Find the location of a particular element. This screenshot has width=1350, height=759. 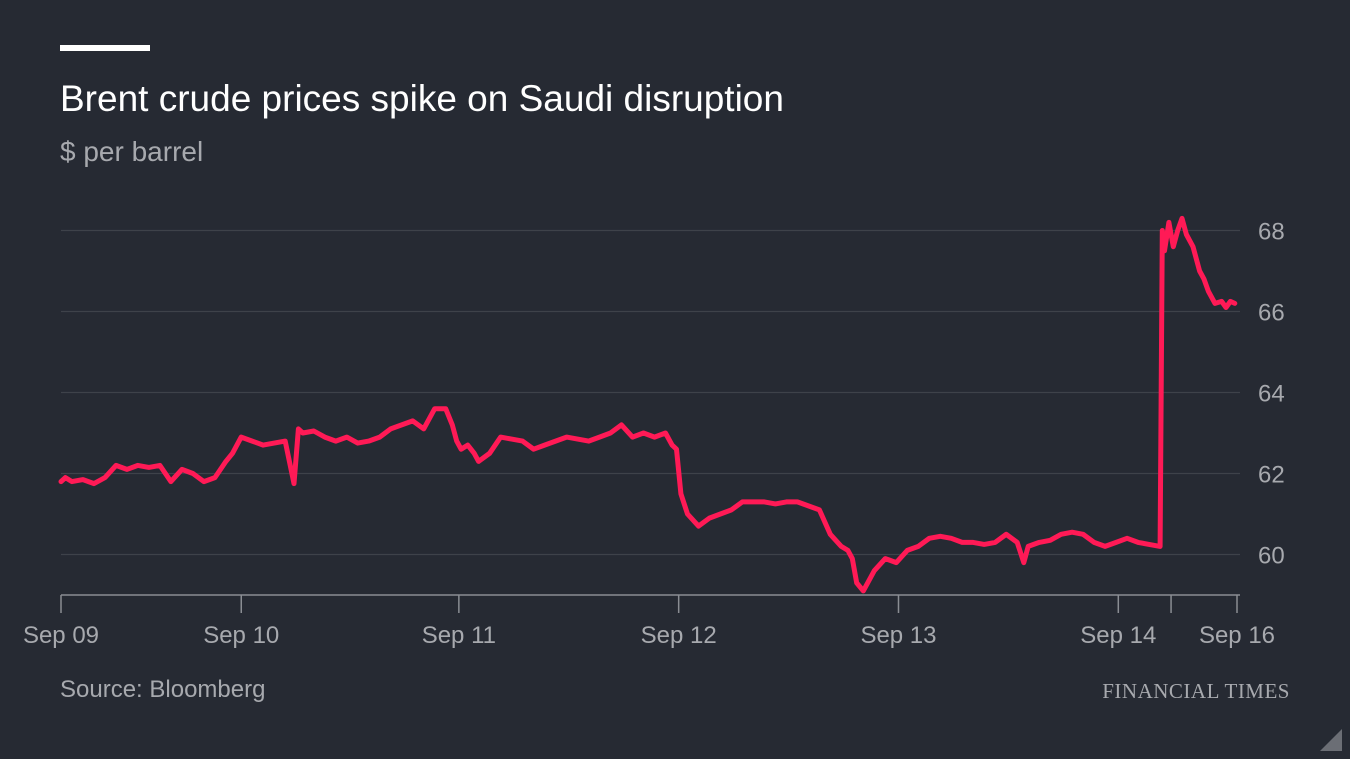

x-tick-label: Sep 10 is located at coordinates (241, 635).